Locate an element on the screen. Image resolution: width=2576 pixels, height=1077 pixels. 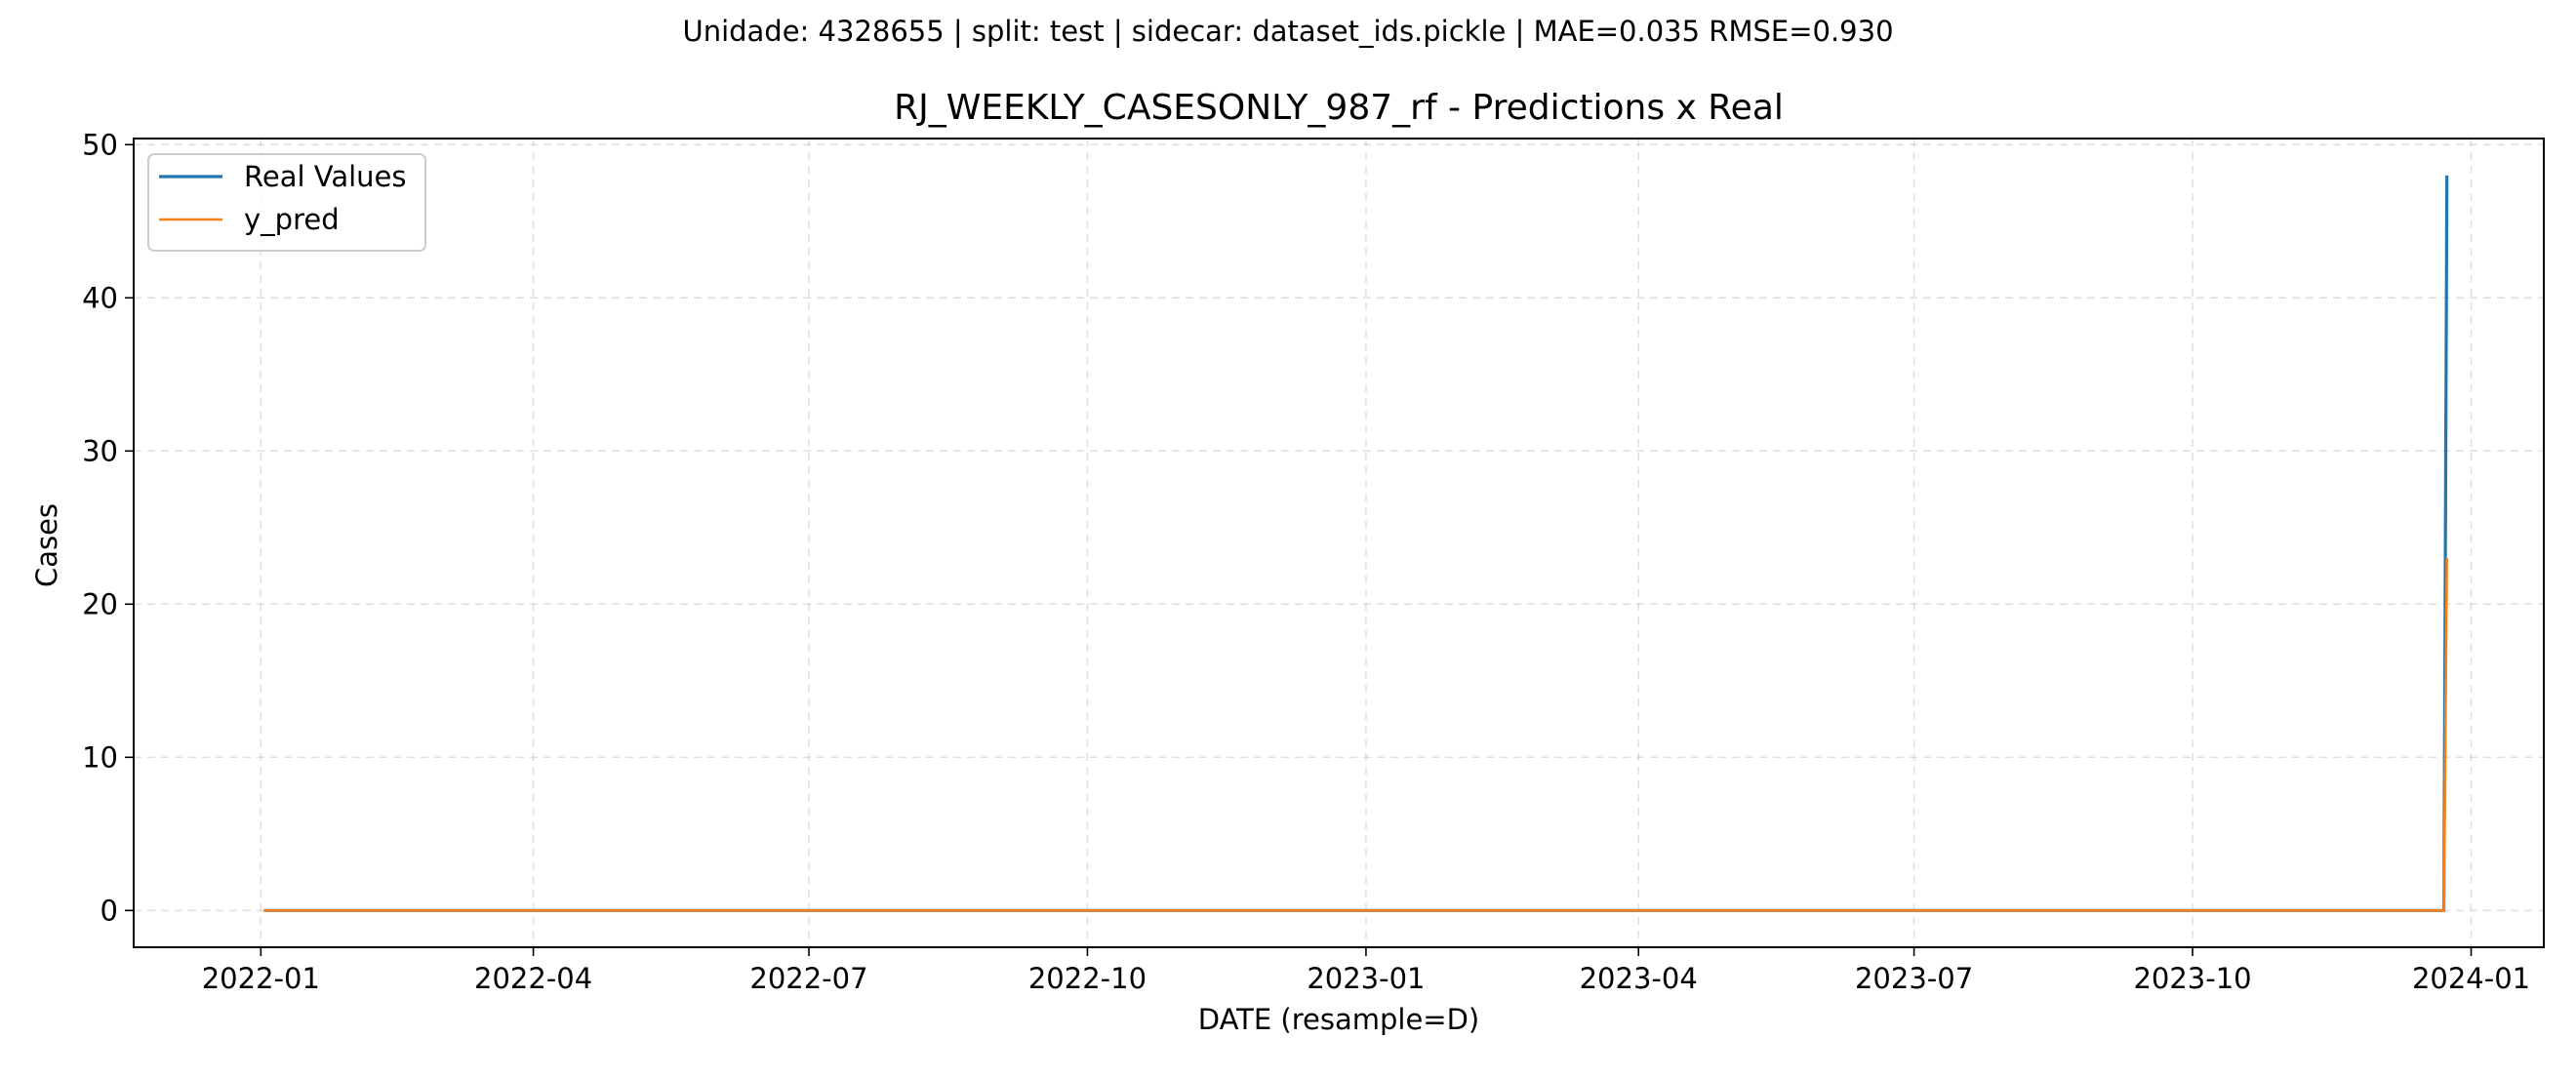
x-tick-label: 2022-04 is located at coordinates (533, 978).